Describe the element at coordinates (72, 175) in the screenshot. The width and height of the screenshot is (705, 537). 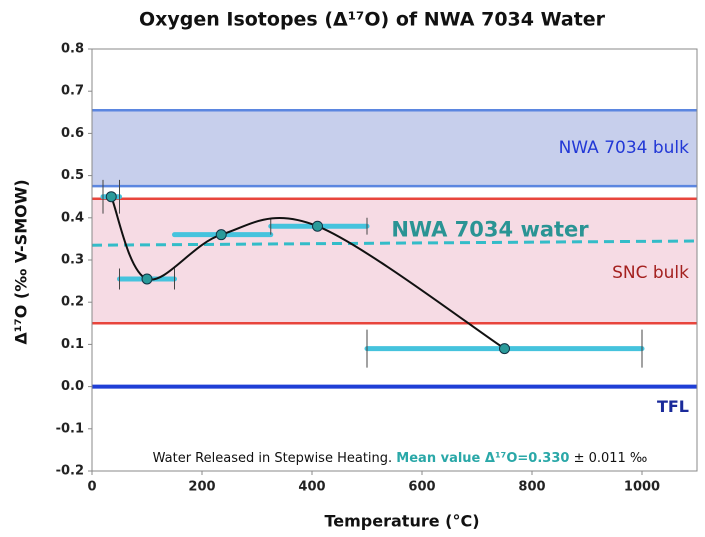
I see `y-tick-label: 0.5` at that location.